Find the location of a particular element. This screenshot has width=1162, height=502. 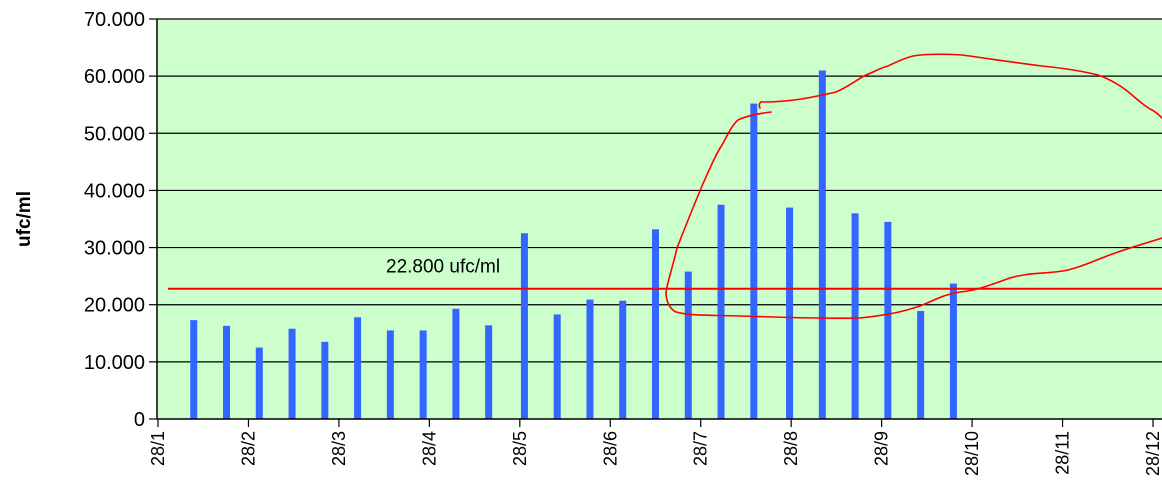

y-tick-label: 20.000 is located at coordinates (114, 306).